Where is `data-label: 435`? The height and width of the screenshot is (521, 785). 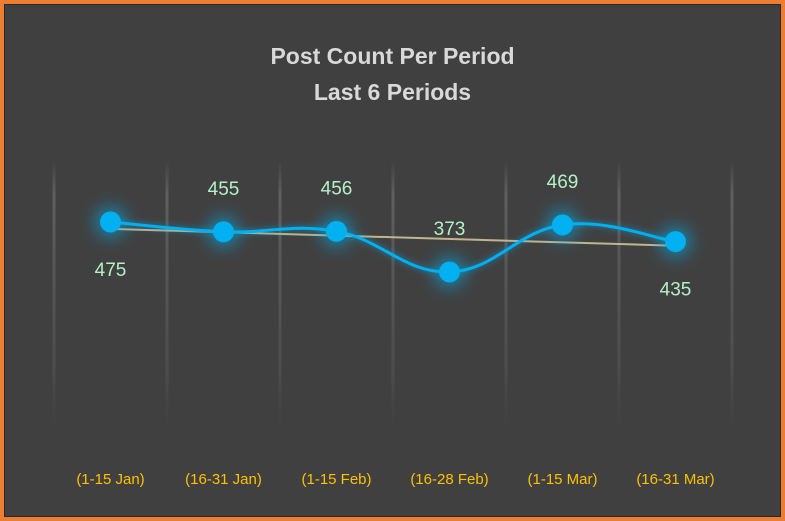
data-label: 435 is located at coordinates (676, 290).